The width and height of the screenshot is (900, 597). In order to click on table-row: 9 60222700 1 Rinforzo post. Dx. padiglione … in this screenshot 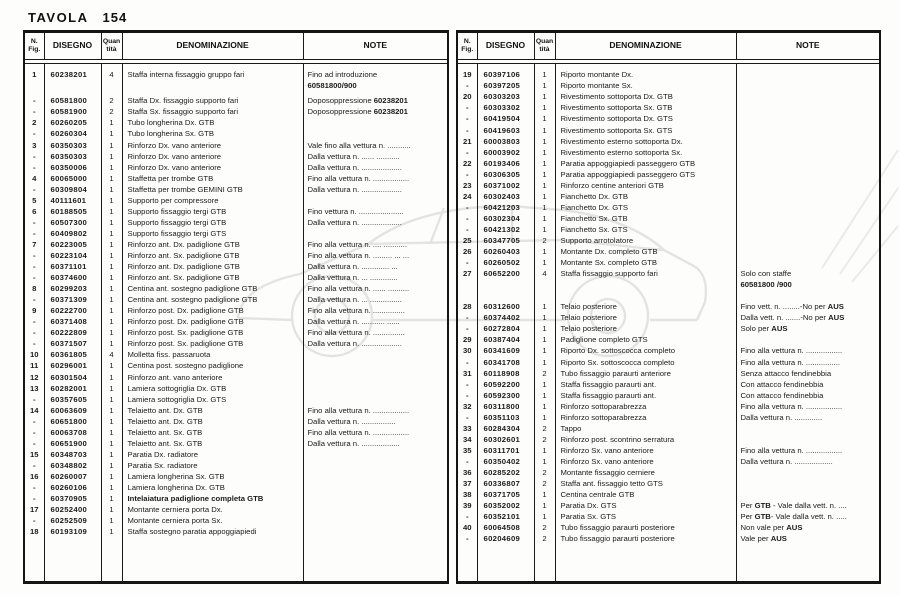, I will do `click(236, 311)`.